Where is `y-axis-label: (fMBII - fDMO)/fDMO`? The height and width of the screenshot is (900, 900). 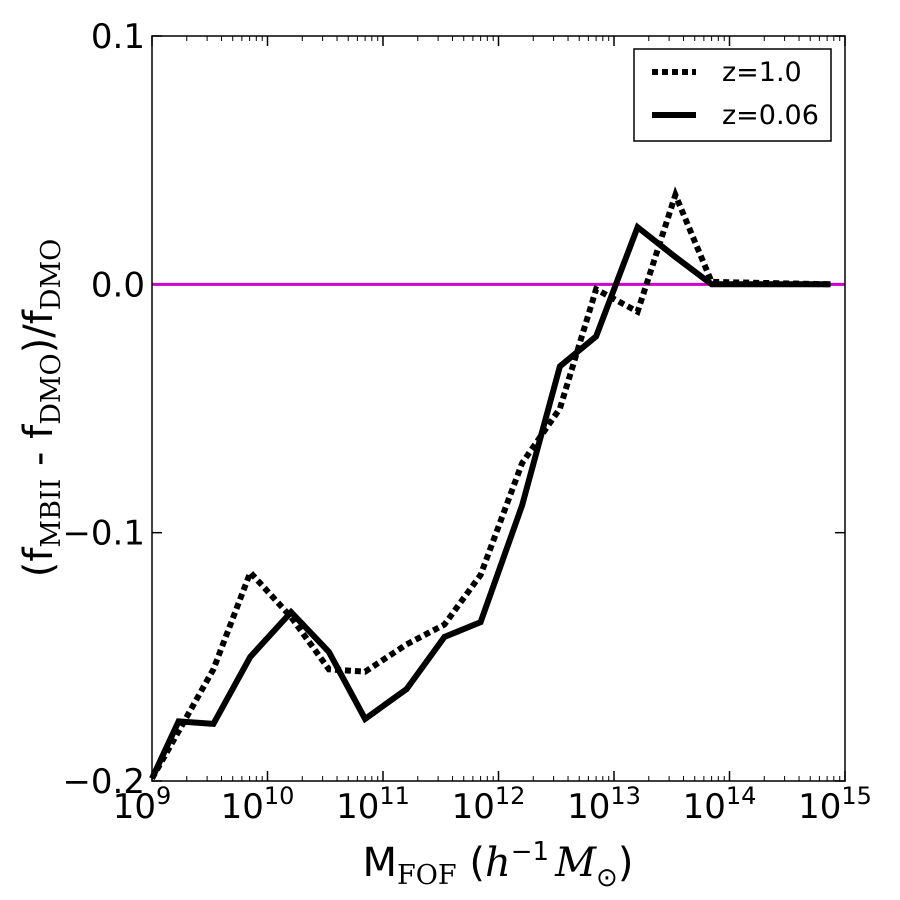 y-axis-label: (fMBII - fDMO)/fDMO is located at coordinates (41, 408).